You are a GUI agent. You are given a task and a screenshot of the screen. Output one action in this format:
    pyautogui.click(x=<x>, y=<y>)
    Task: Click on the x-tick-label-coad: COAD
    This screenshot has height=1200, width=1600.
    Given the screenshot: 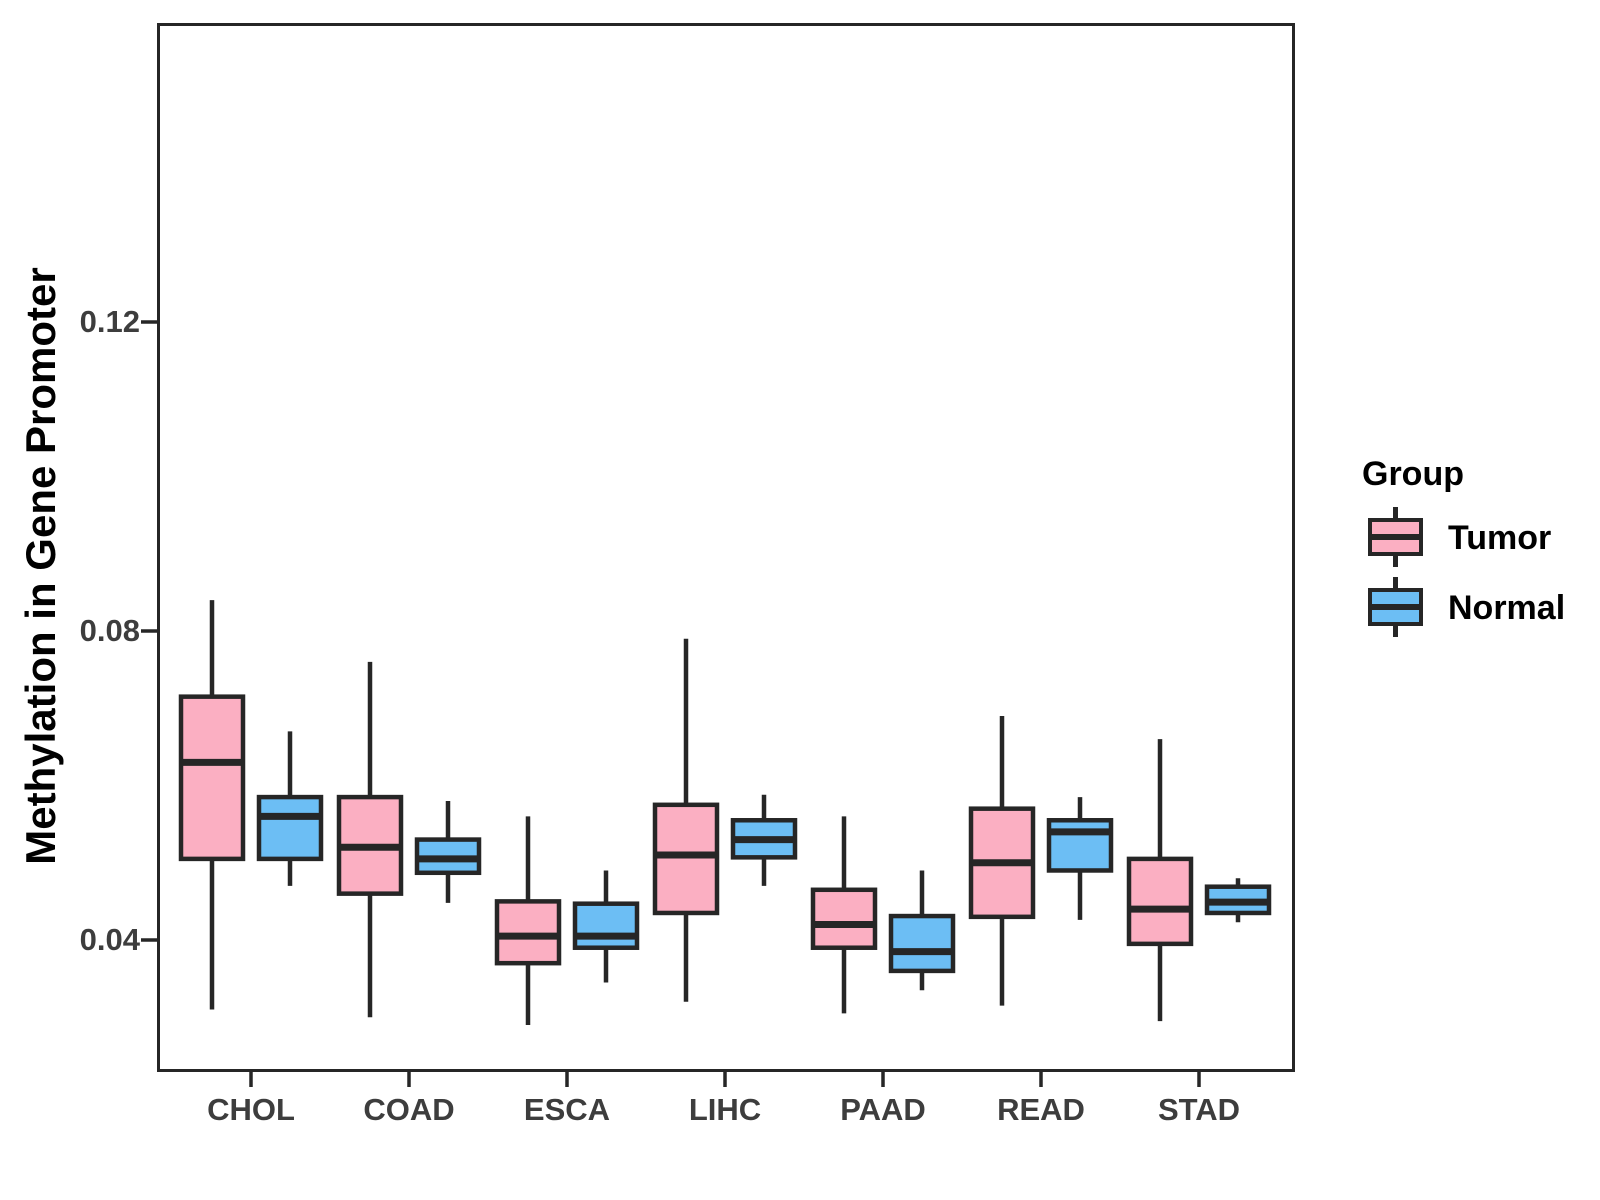 What is the action you would take?
    pyautogui.click(x=409, y=1109)
    